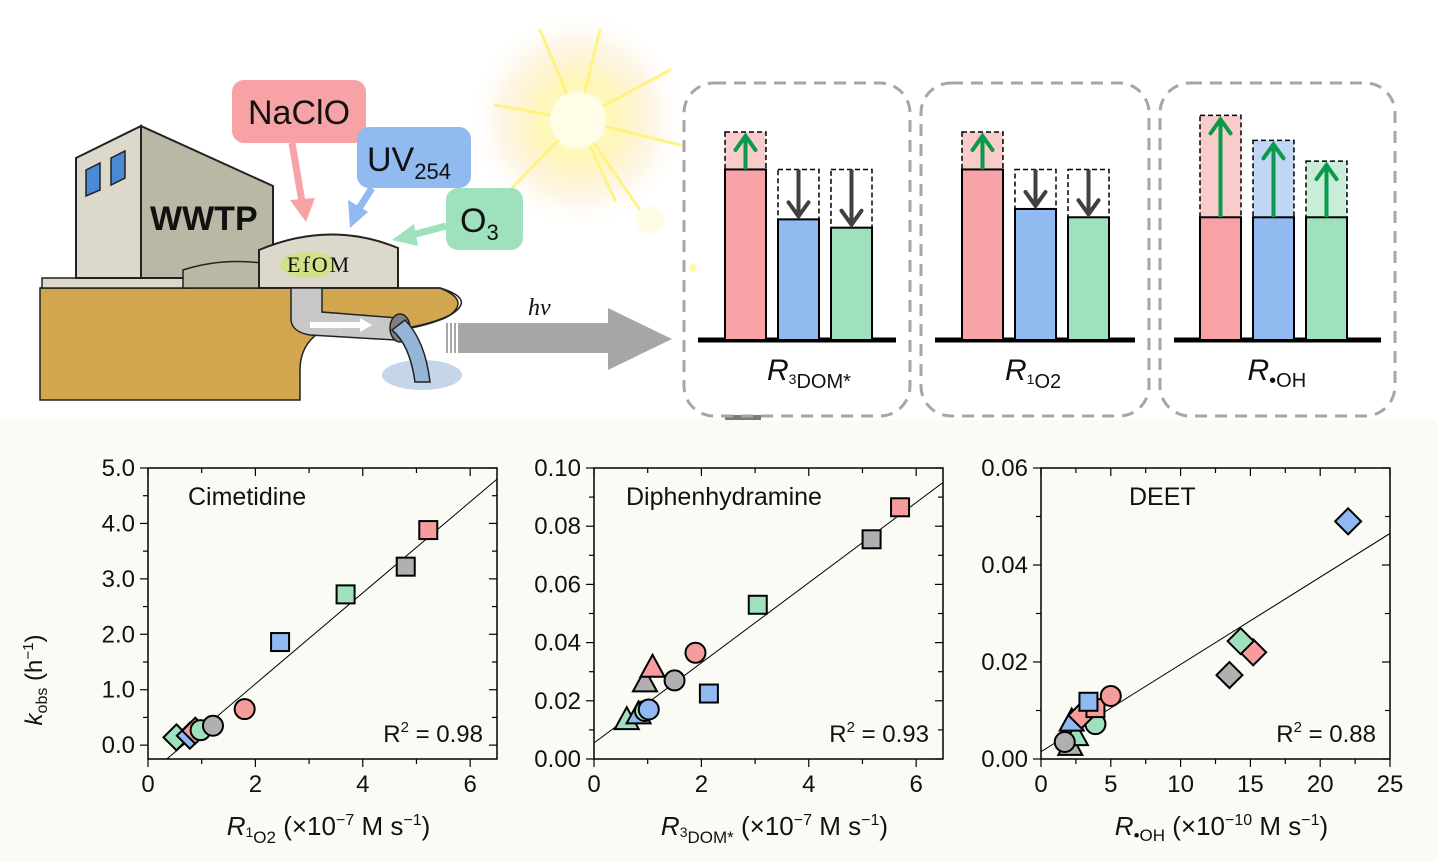 The height and width of the screenshot is (867, 1437). I want to click on outfall-pipe-icon, so click(376, 338).